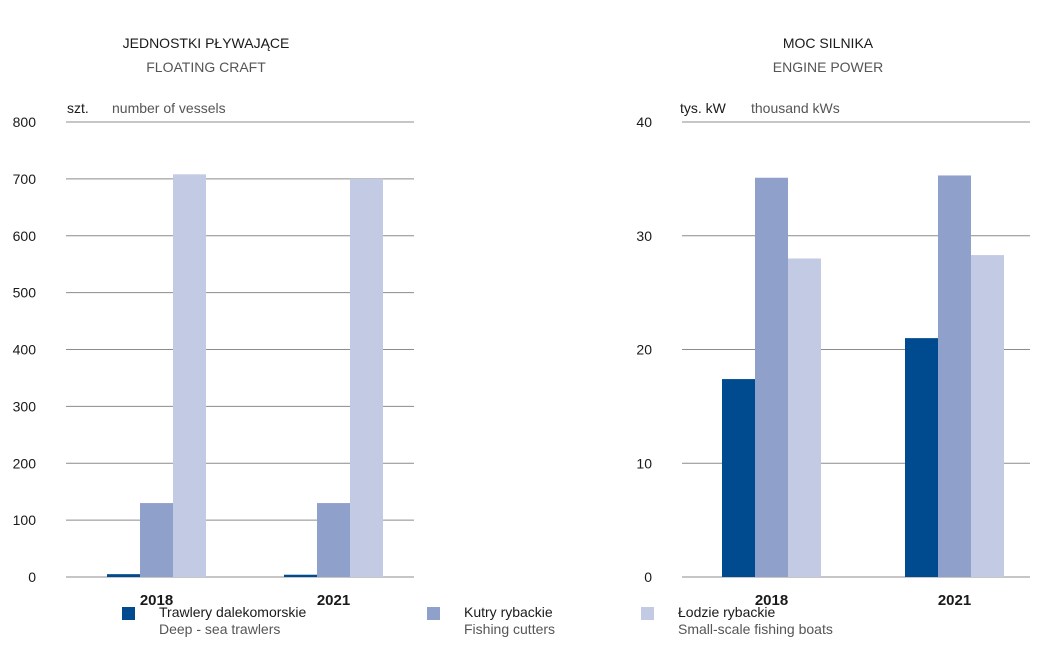 The image size is (1039, 646). What do you see at coordinates (25, 406) in the screenshot?
I see `y-tick-label: 300` at bounding box center [25, 406].